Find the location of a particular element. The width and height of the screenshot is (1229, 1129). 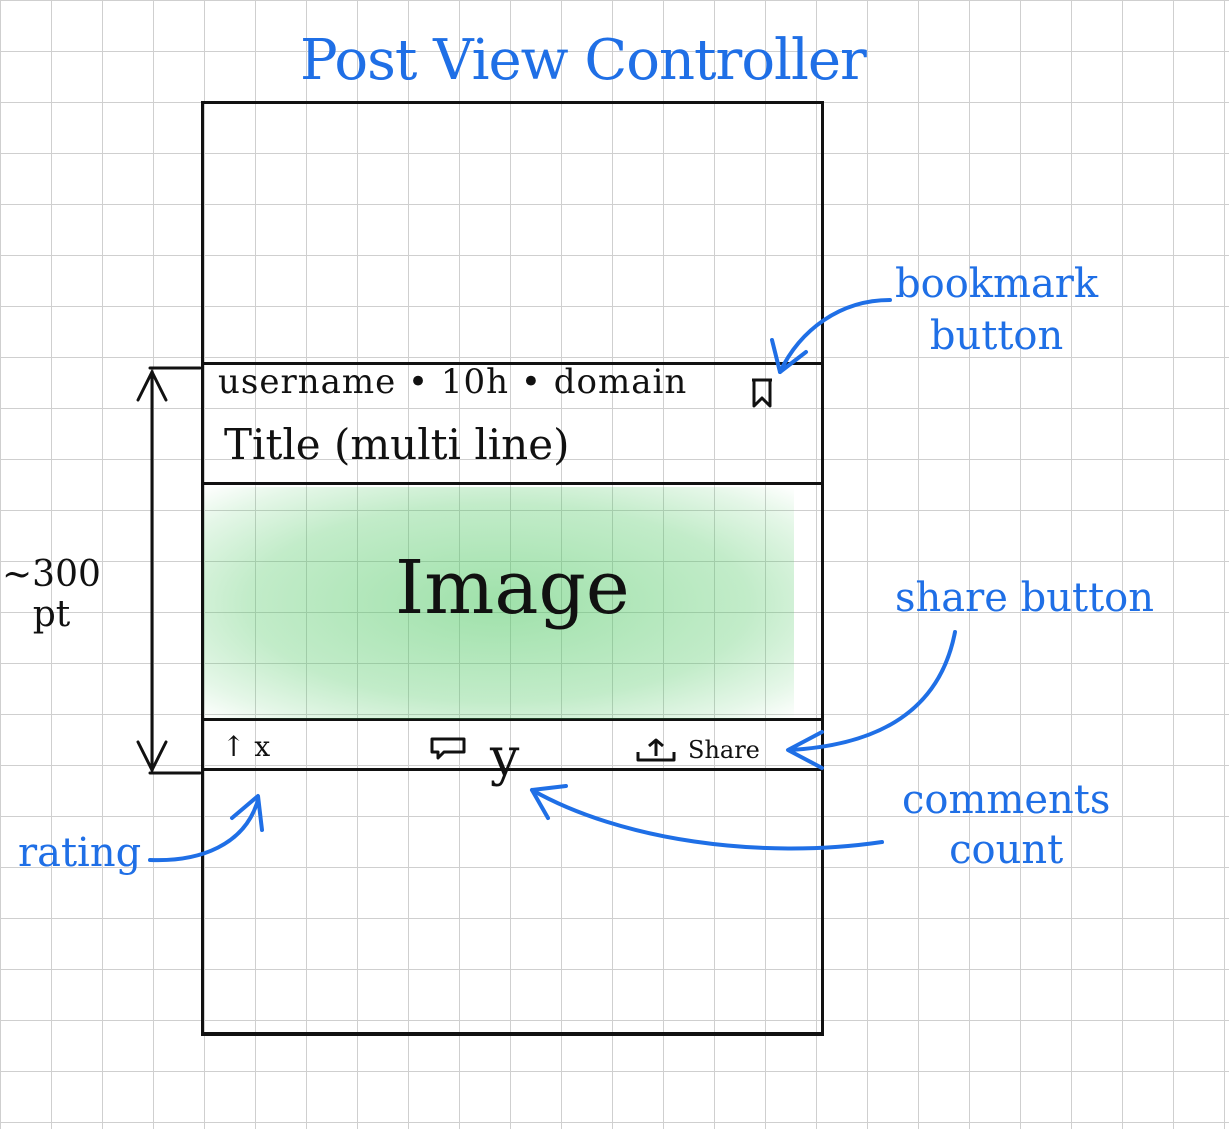

bookmark-icon is located at coordinates (762, 393).